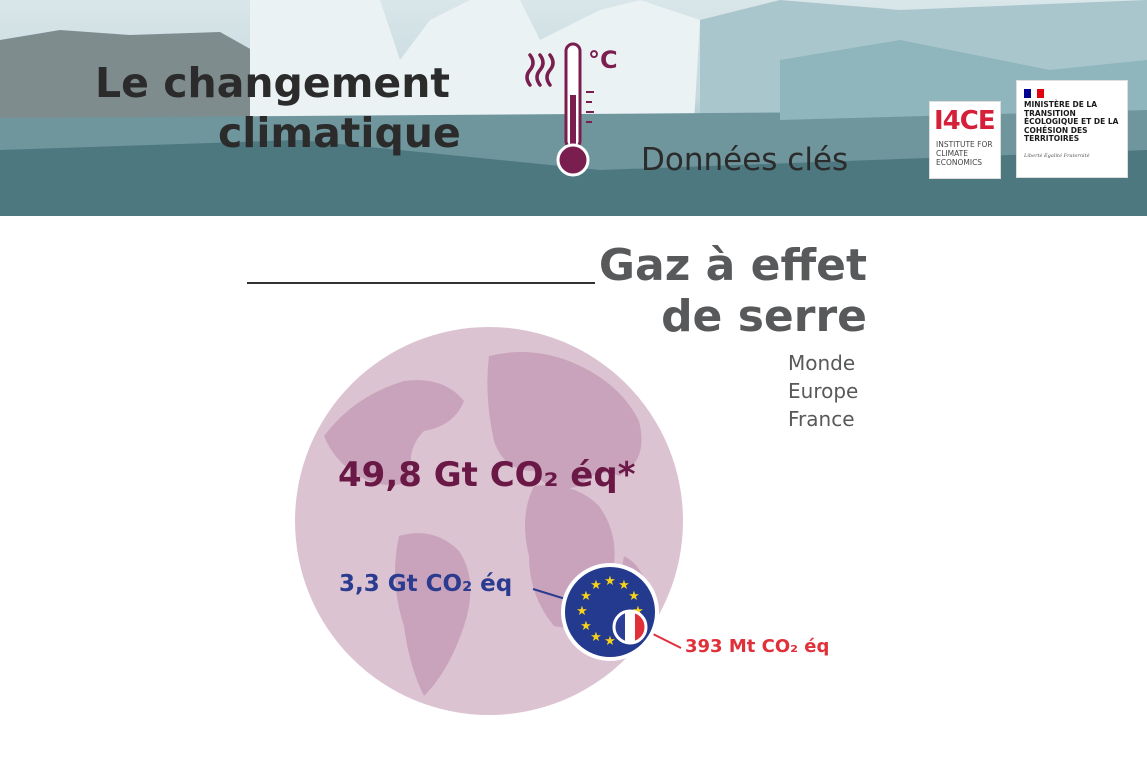 The height and width of the screenshot is (766, 1147). Describe the element at coordinates (964, 153) in the screenshot. I see `i4ce-logo-text: INSTITUTE FOR CLIMATE ECONOMICS` at that location.